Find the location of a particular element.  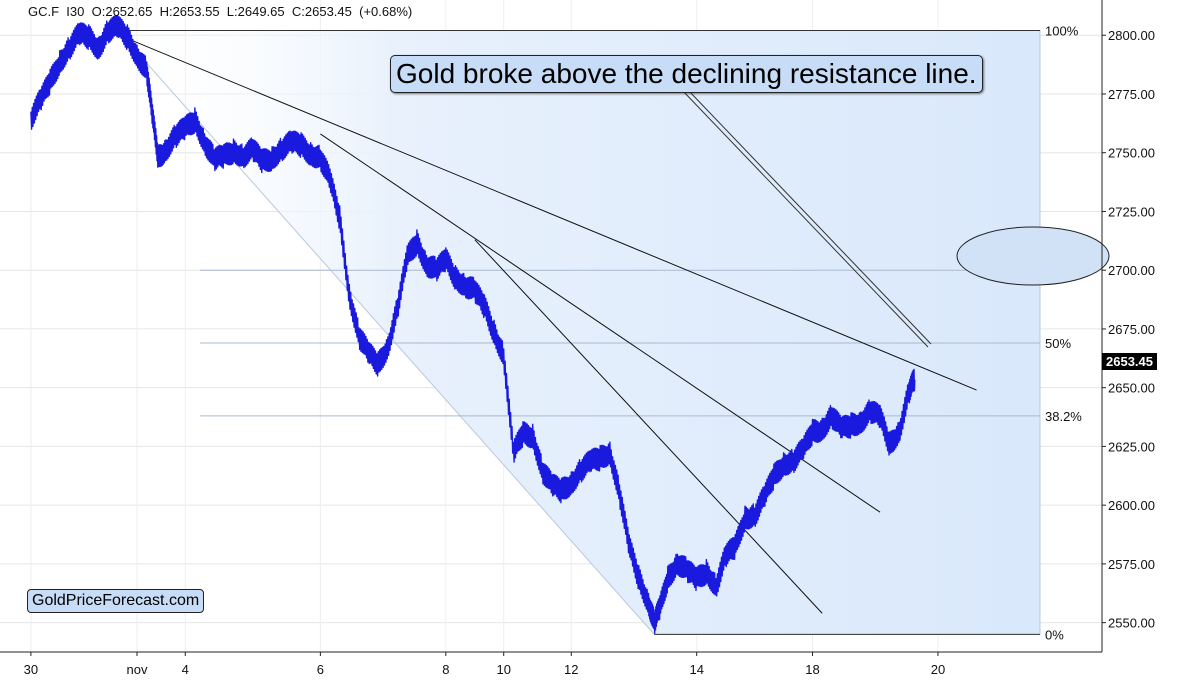

change-value: (+0.68%) is located at coordinates (386, 11).